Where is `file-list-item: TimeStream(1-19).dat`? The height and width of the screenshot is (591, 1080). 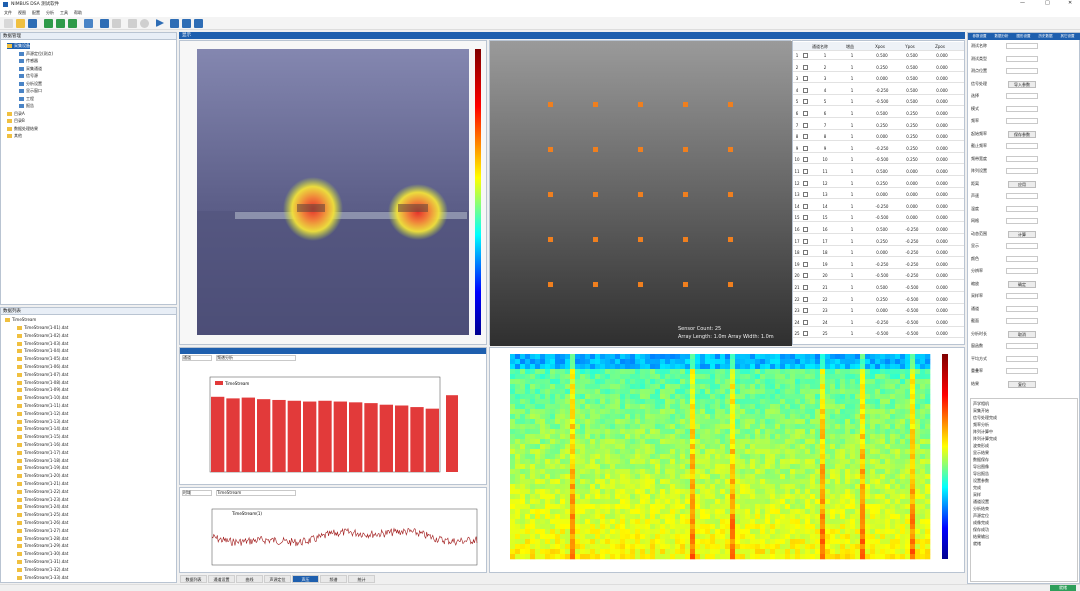
file-list-item: TimeStream(1-19).dat is located at coordinates (42, 468).